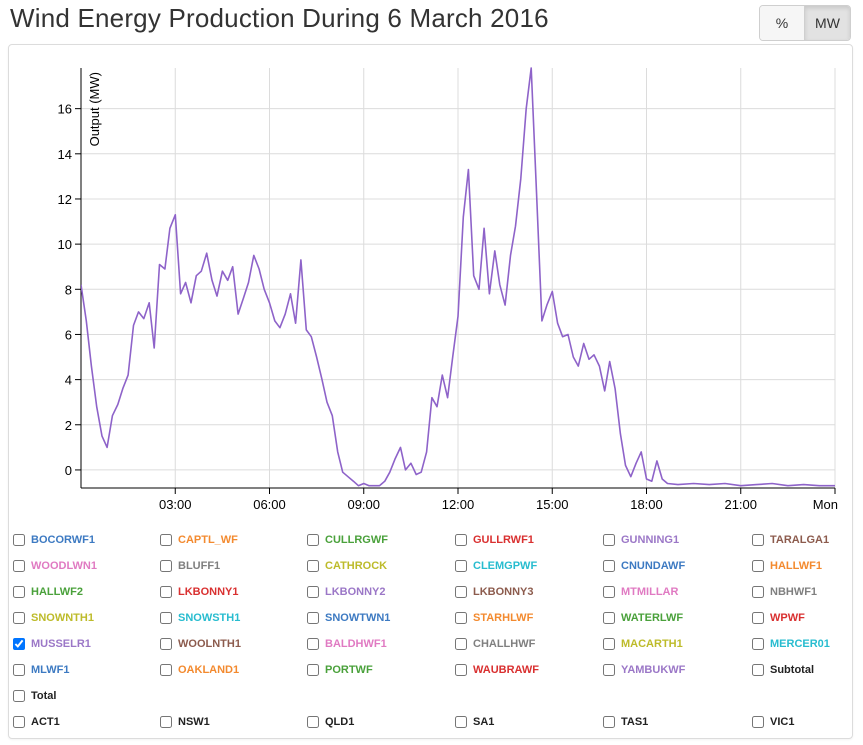 The width and height of the screenshot is (863, 745). What do you see at coordinates (494, 540) in the screenshot?
I see `legend-item-gullrwf1: GULLRWF1` at bounding box center [494, 540].